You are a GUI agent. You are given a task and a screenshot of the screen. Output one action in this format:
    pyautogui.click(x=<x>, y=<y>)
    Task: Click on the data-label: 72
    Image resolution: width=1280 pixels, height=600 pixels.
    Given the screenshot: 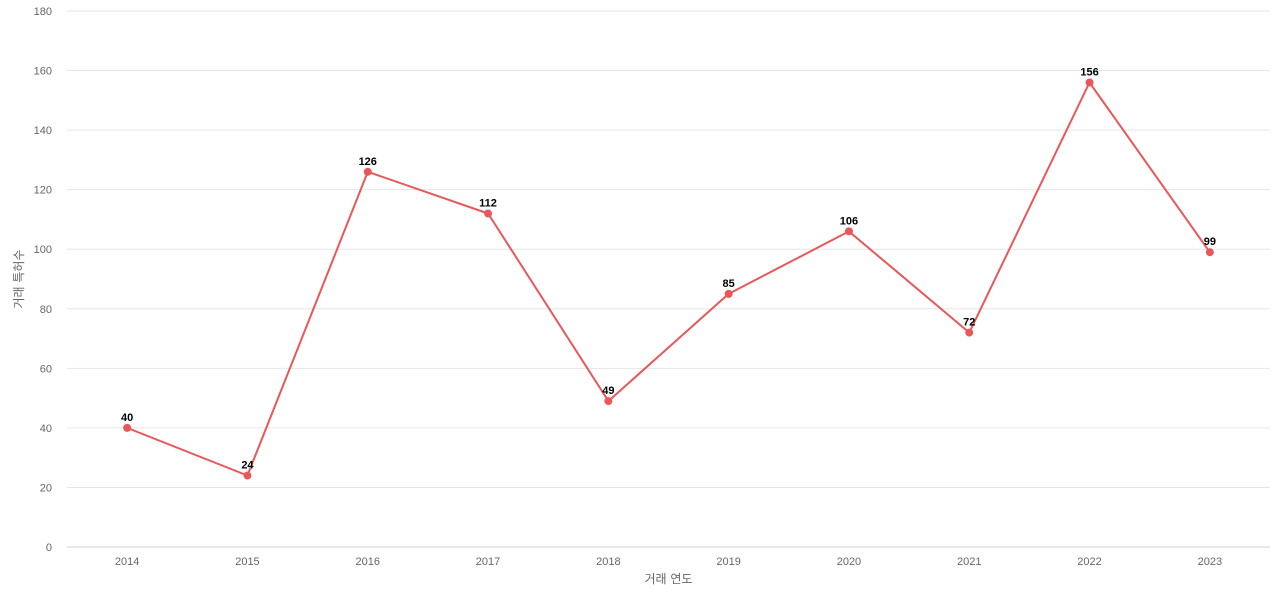 What is the action you would take?
    pyautogui.click(x=969, y=323)
    